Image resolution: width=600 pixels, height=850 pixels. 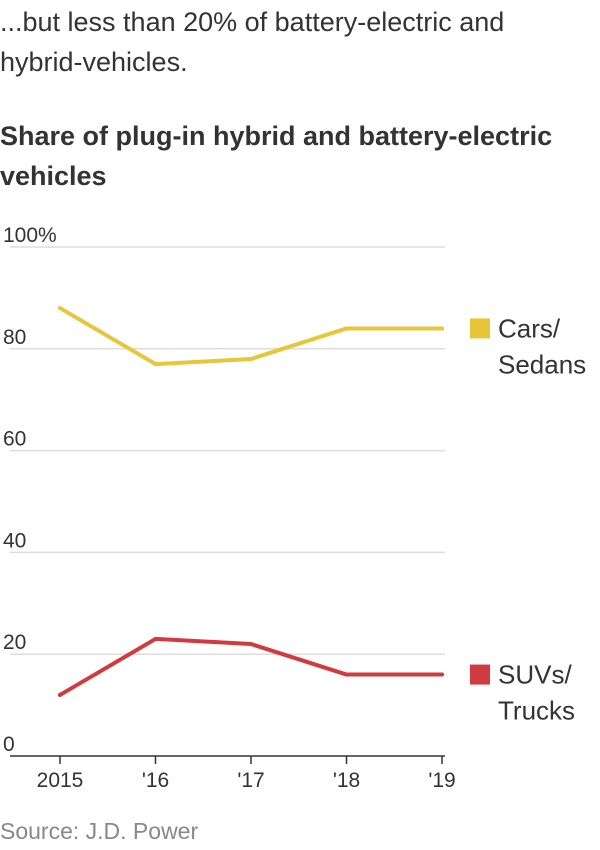 I want to click on legend-label-cars: Cars/, so click(x=529, y=328).